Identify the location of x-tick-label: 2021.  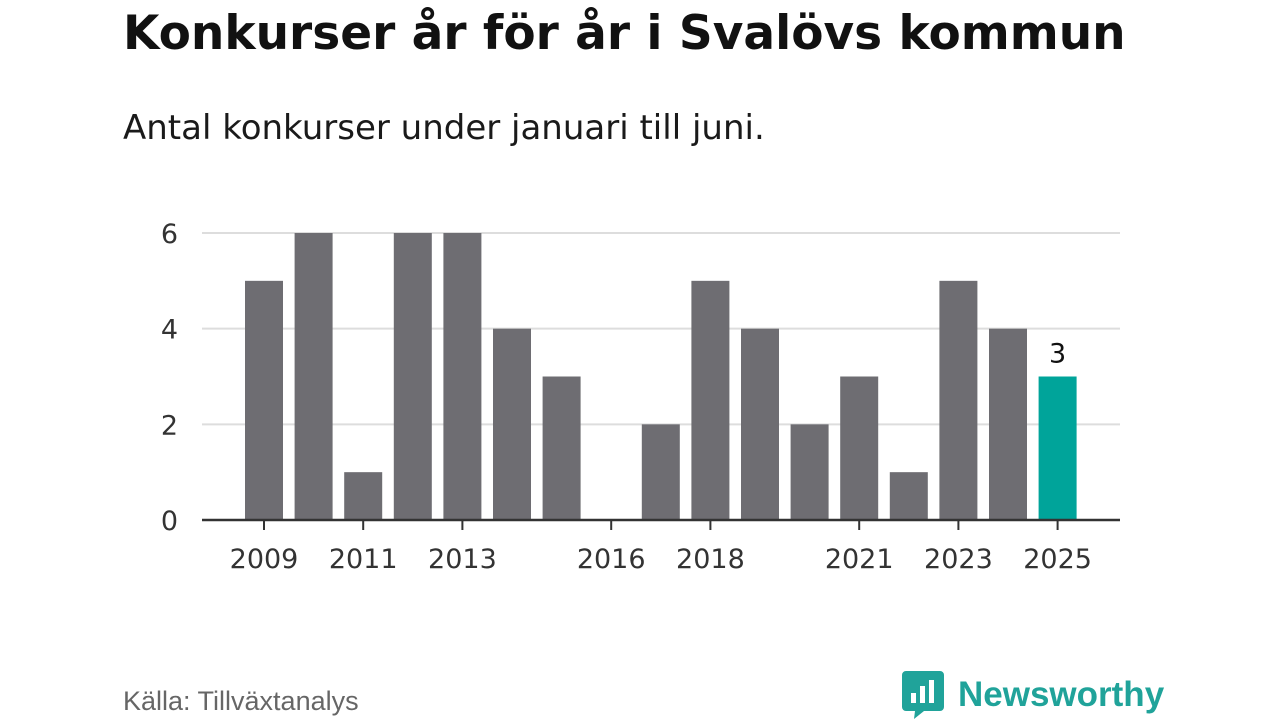
(859, 559).